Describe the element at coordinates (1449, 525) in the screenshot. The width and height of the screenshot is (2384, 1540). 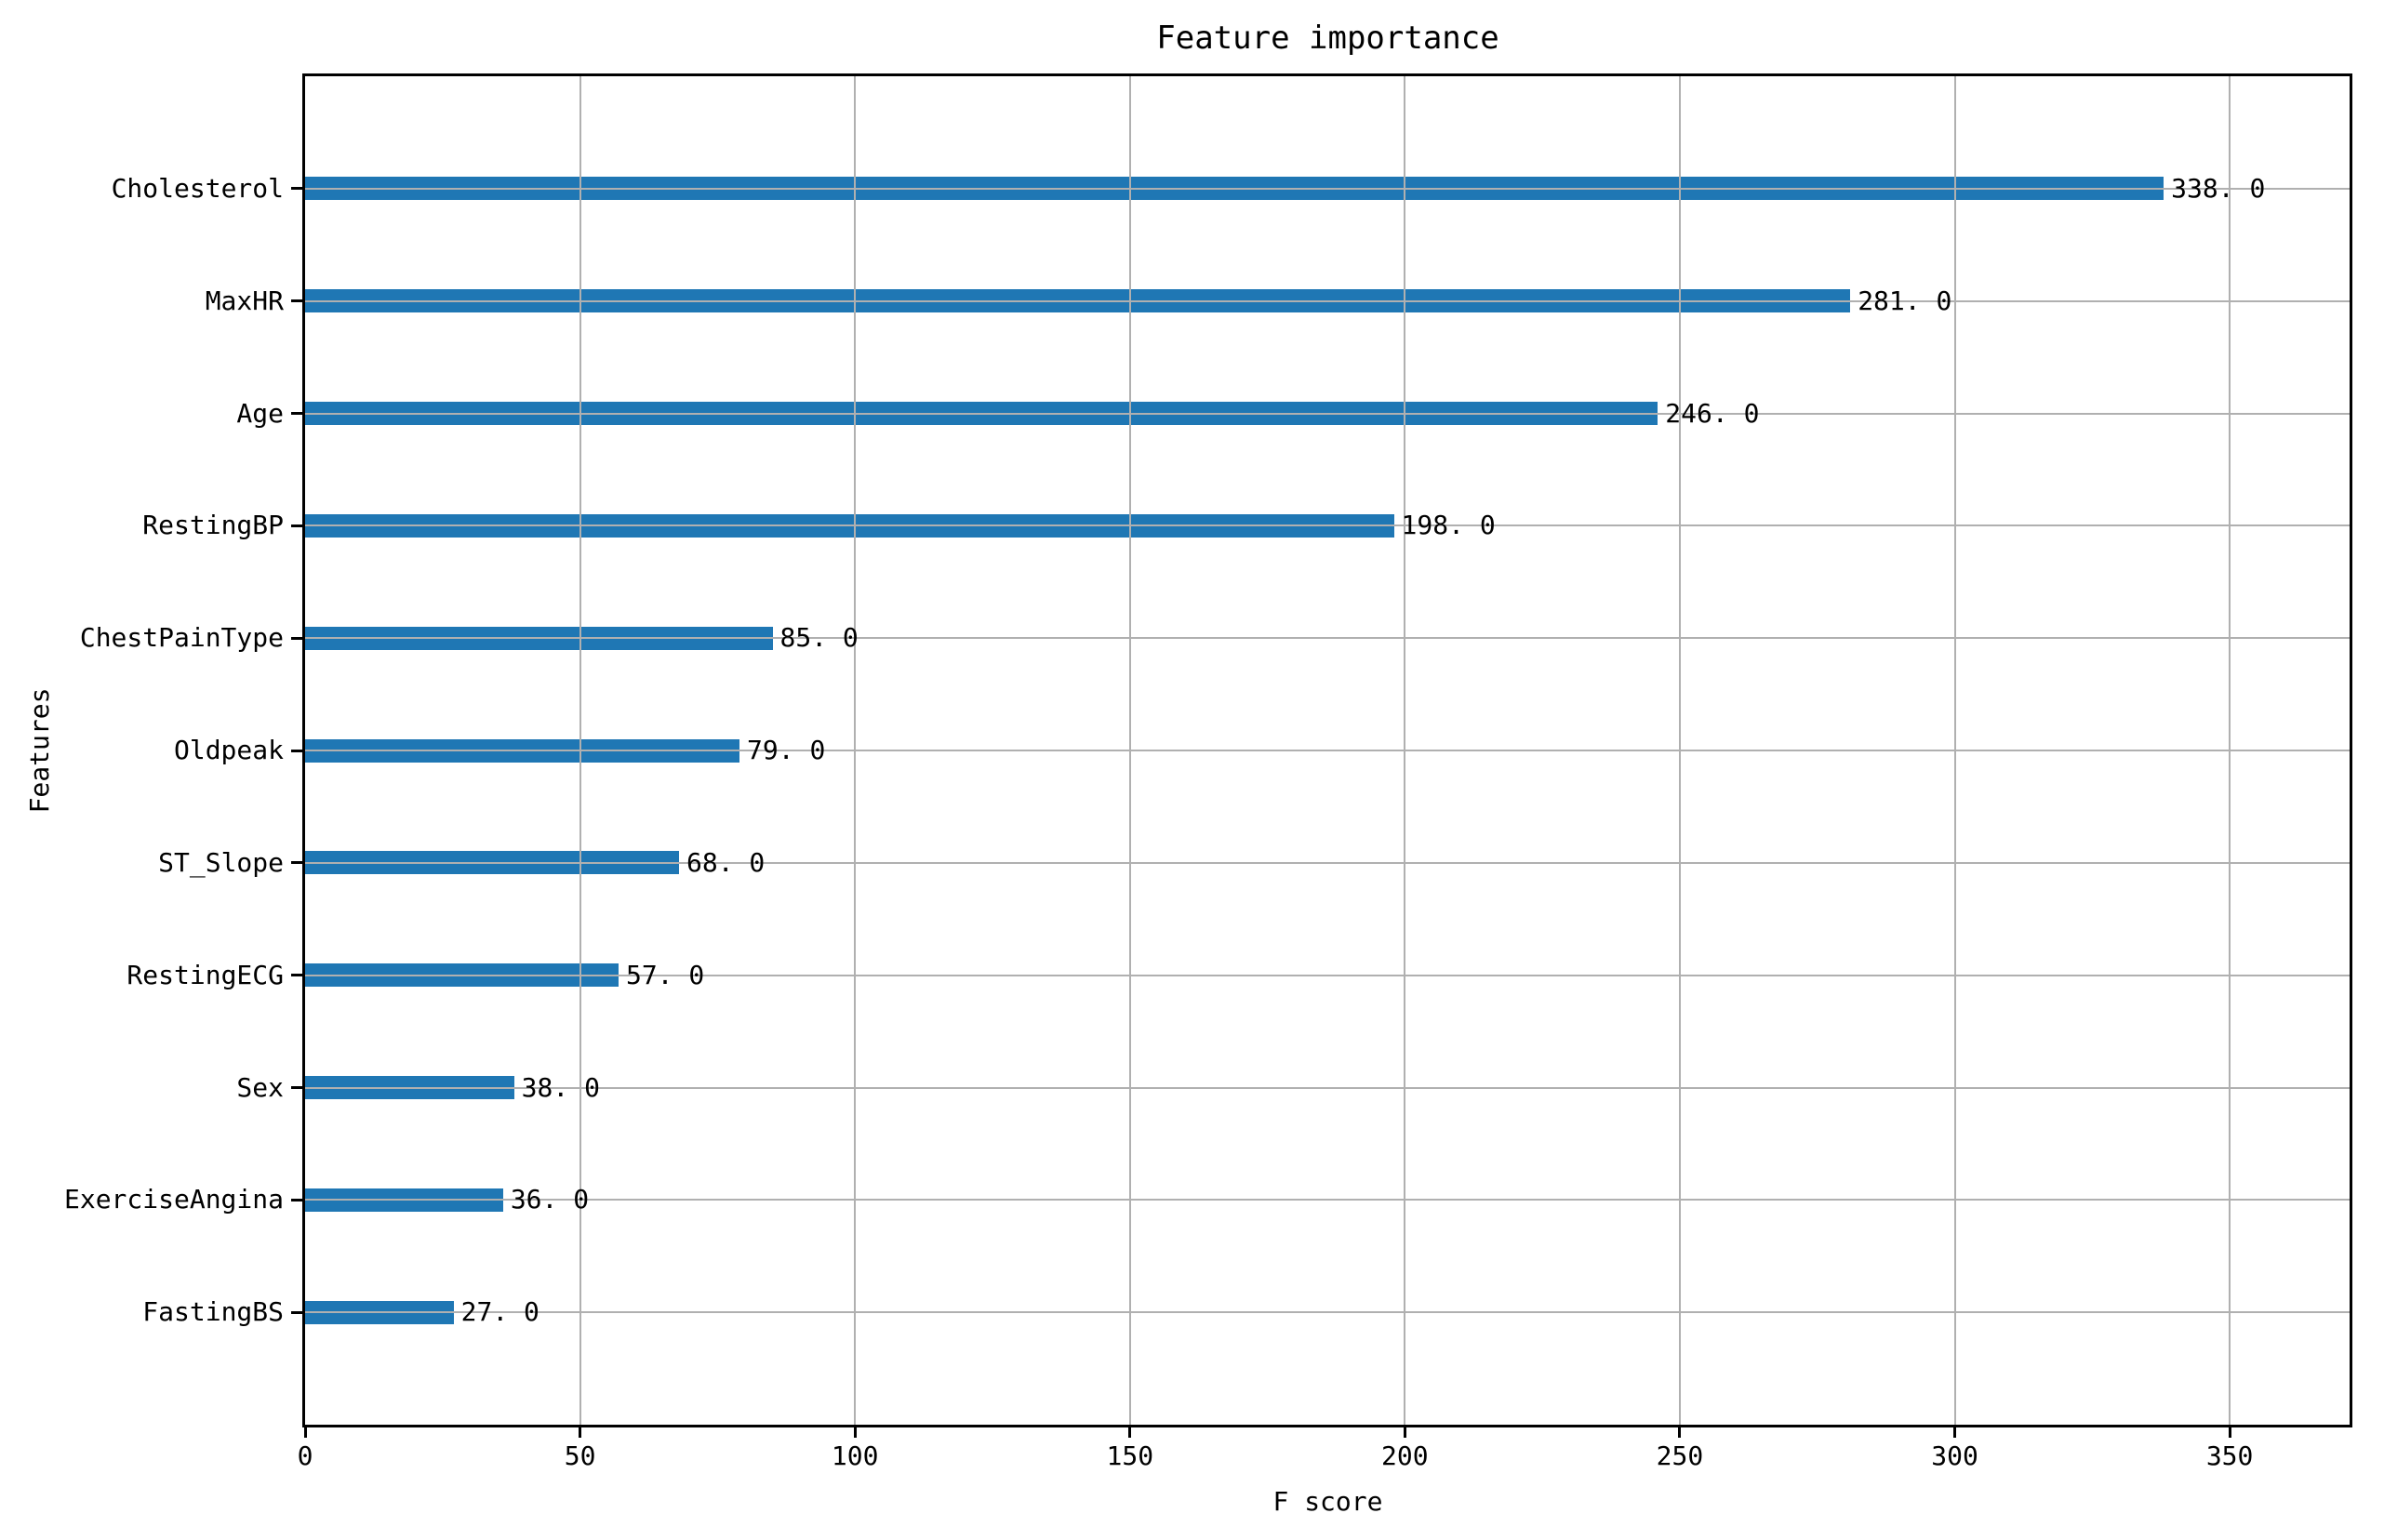
I see `bar-value-label: 198. 0` at that location.